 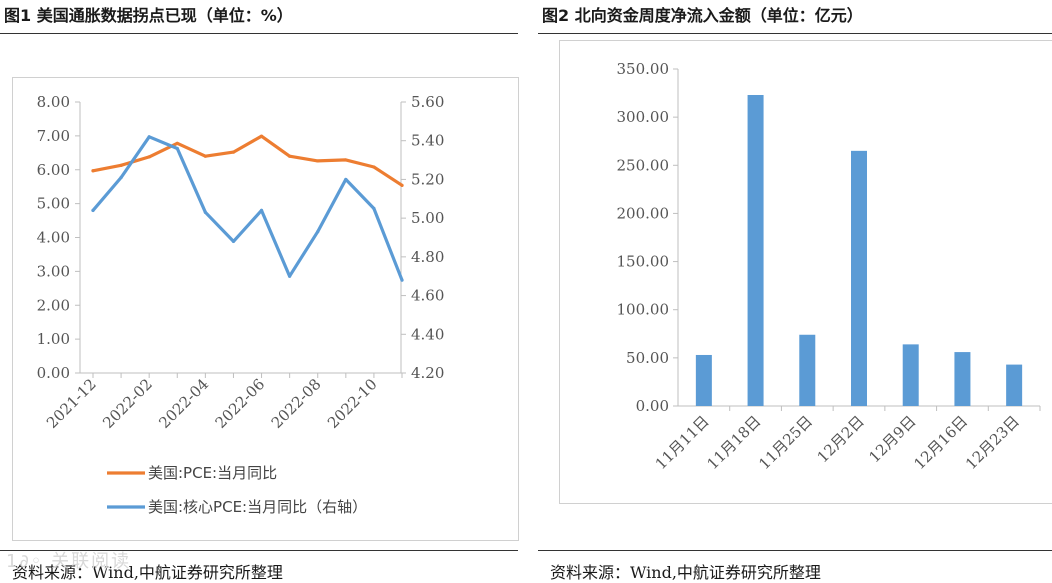 I want to click on y-tick-label: 350.00, so click(x=643, y=69).